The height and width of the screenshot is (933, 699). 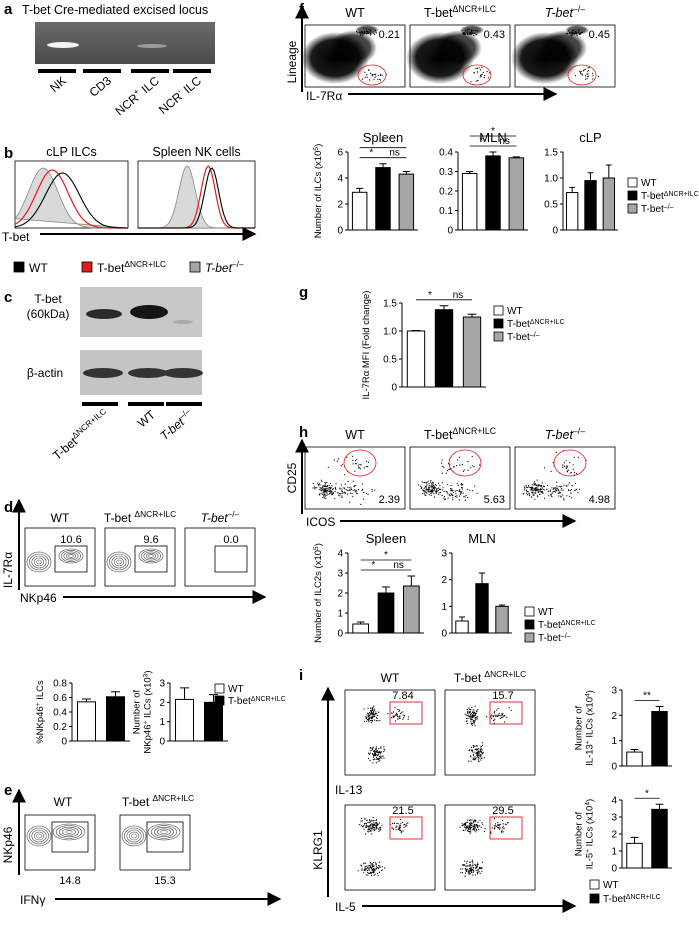 What do you see at coordinates (301, 675) in the screenshot?
I see `panel-letter: i` at bounding box center [301, 675].